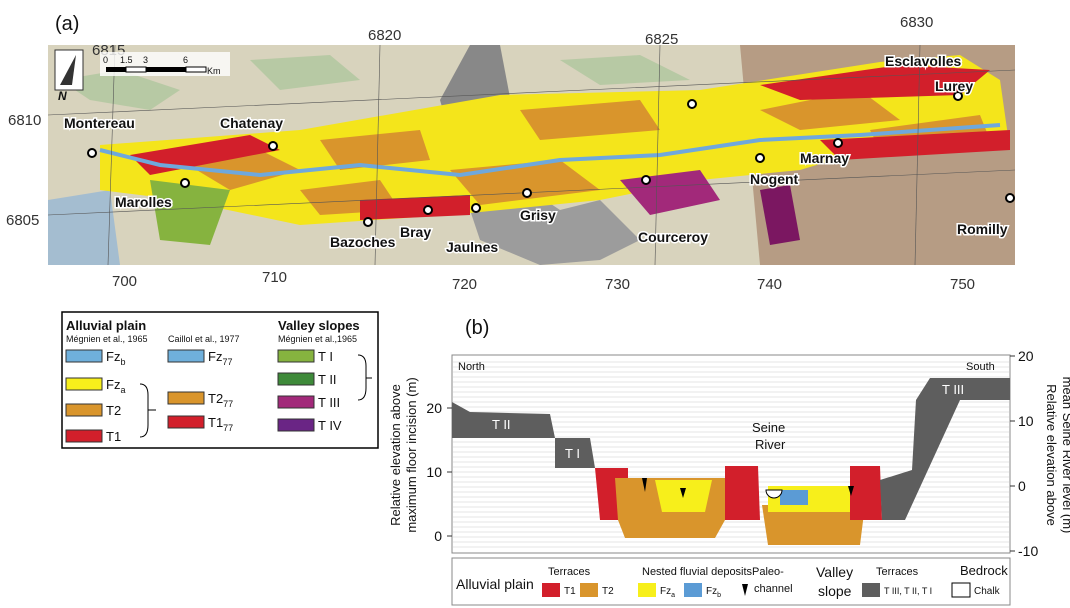  Describe the element at coordinates (824, 158) in the screenshot. I see `town-label: Marnay` at that location.